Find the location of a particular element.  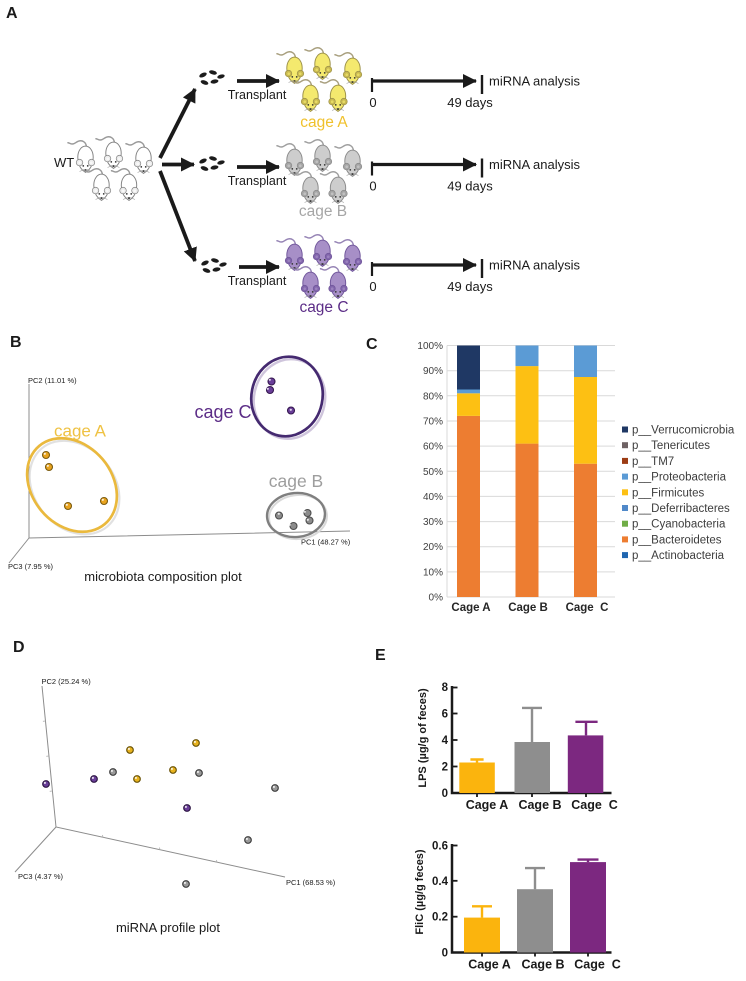

svg-text: 0.4 is located at coordinates (440, 882).